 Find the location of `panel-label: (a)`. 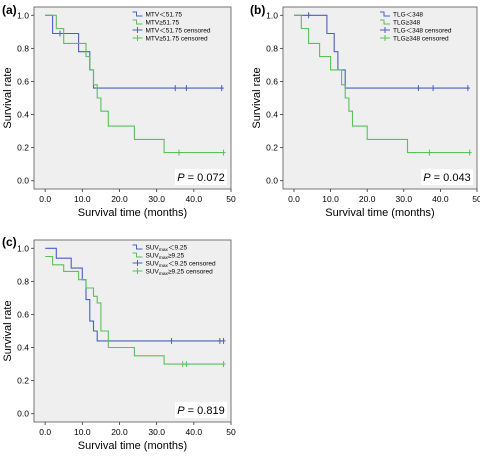

panel-label: (a) is located at coordinates (9, 10).